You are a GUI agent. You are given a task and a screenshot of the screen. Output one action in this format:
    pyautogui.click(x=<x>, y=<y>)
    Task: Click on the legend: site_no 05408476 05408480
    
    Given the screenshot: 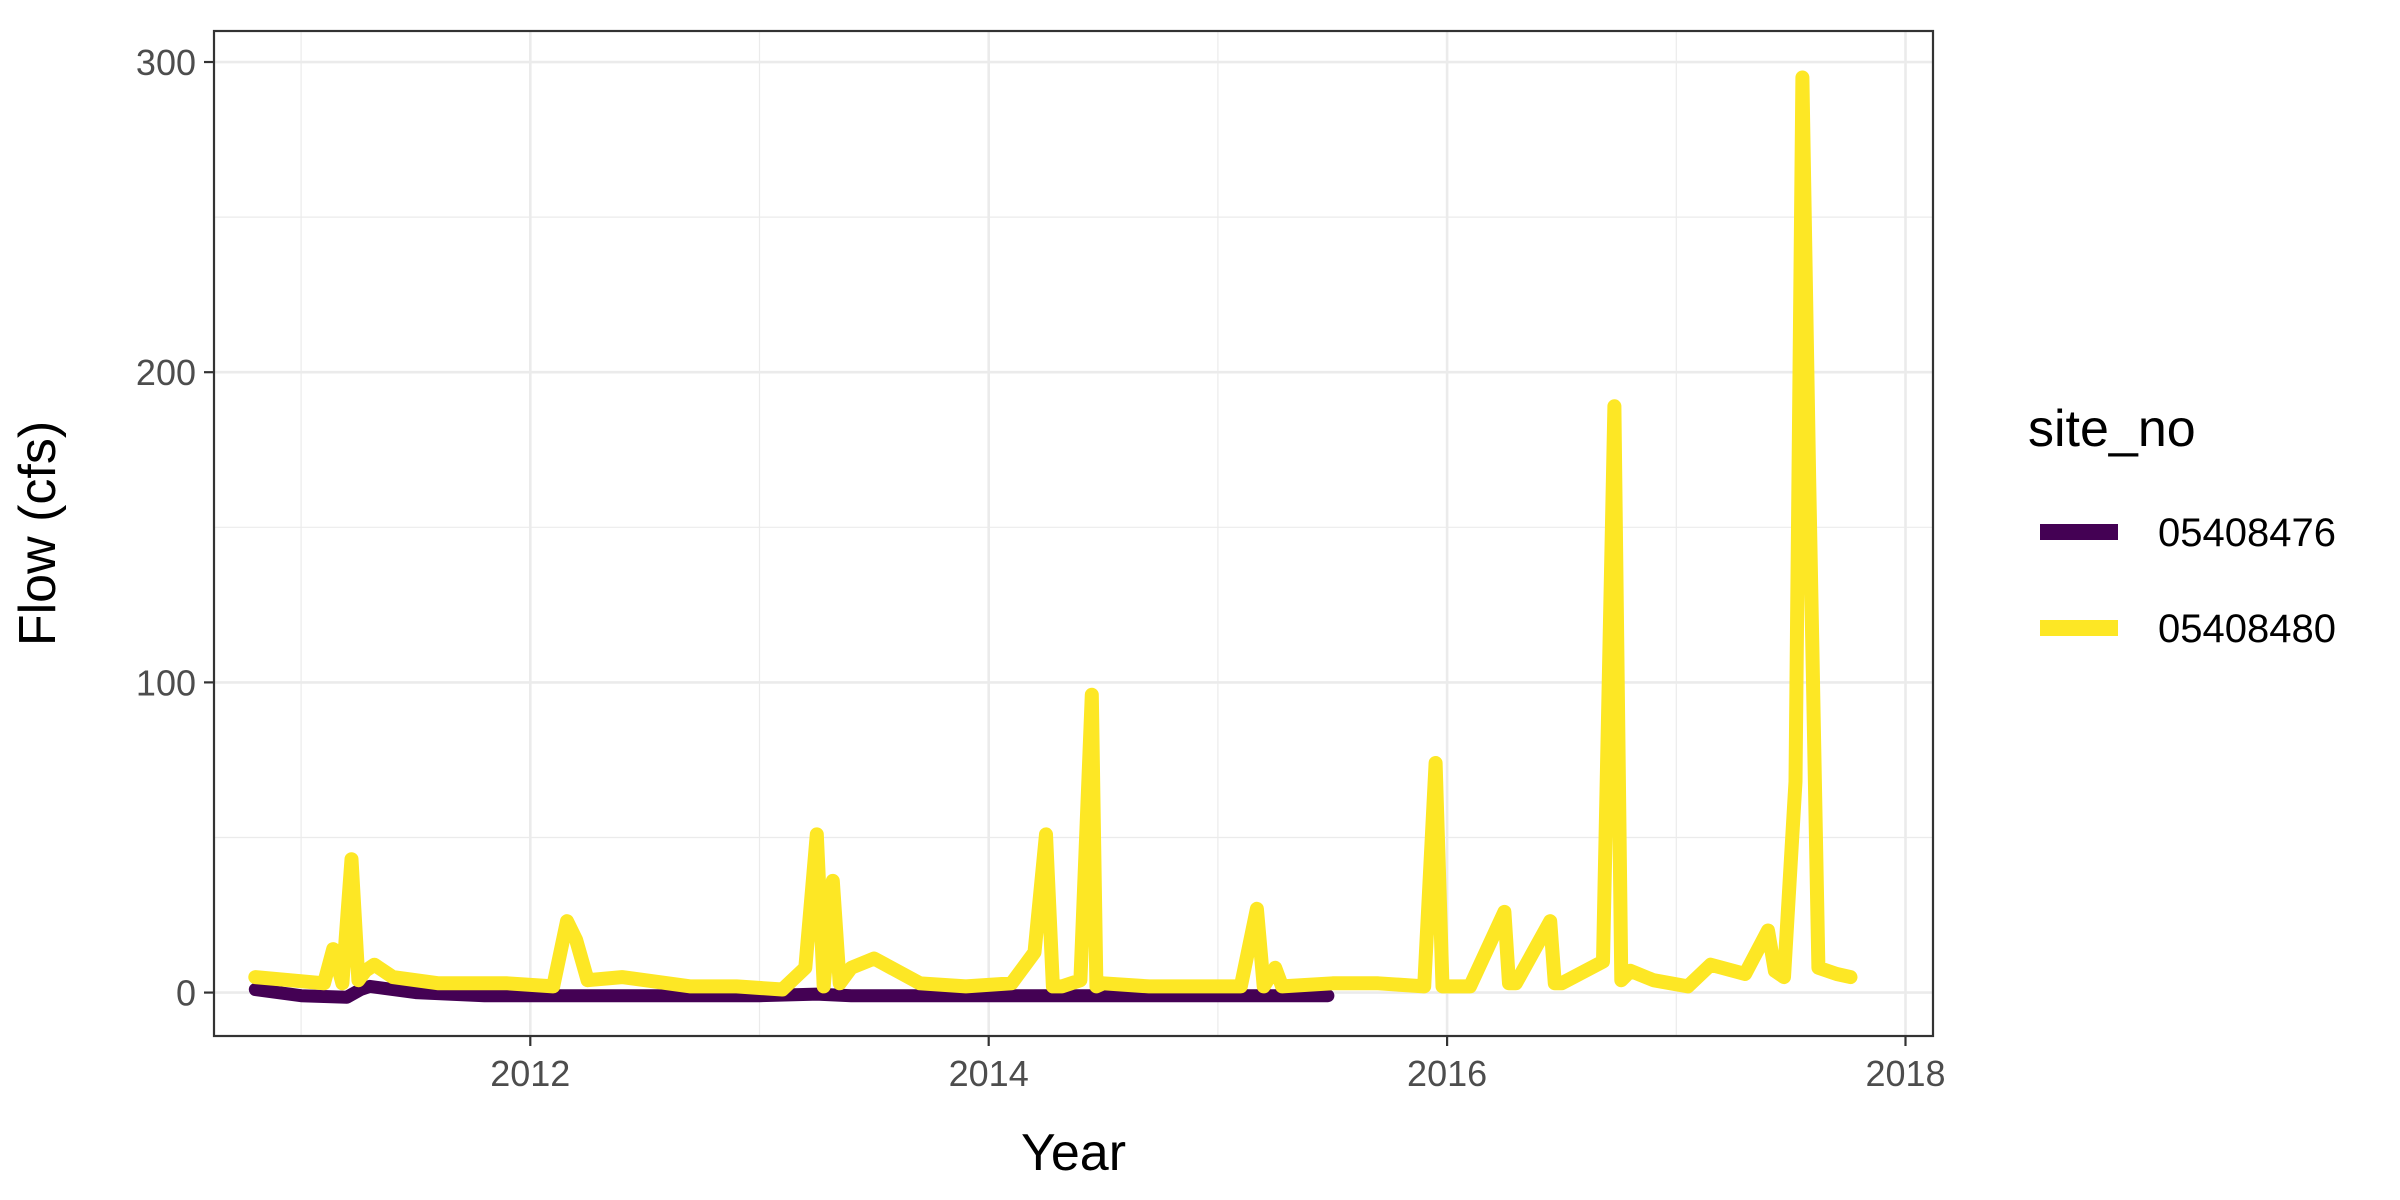 What is the action you would take?
    pyautogui.click(x=2182, y=525)
    